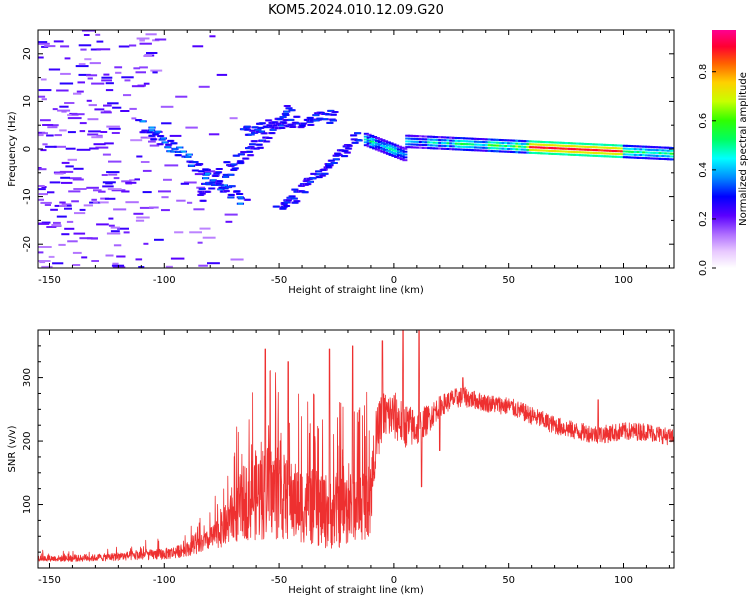 Image resolution: width=750 pixels, height=600 pixels. Describe the element at coordinates (703, 170) in the screenshot. I see `colorbar-tick-label: 0.4` at that location.